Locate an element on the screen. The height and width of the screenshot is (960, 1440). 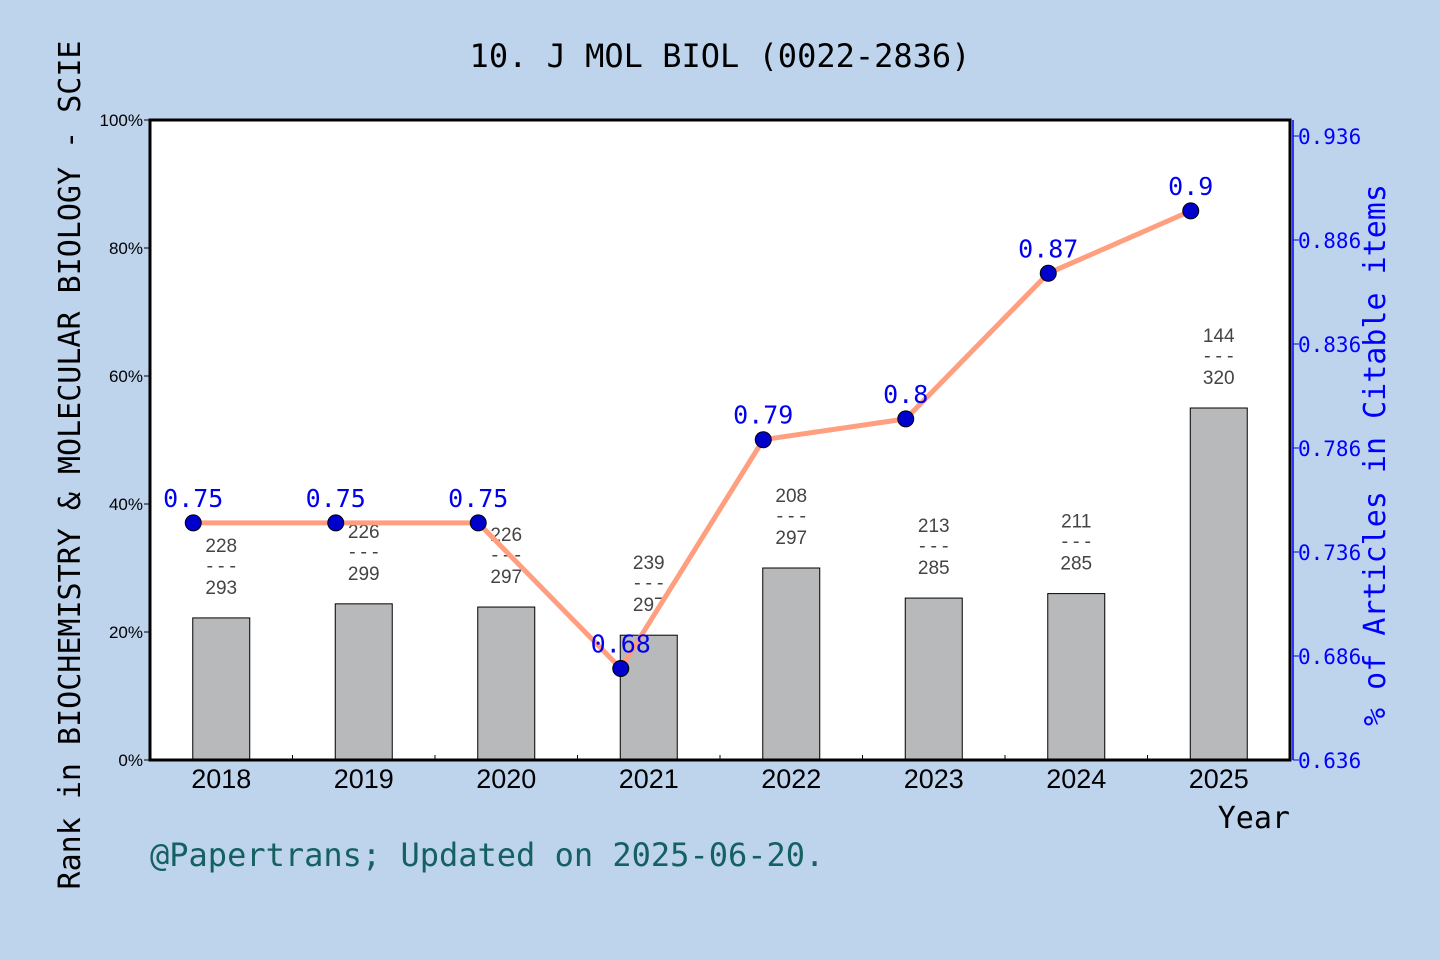
y-tick-label: 80% is located at coordinates (126, 248).